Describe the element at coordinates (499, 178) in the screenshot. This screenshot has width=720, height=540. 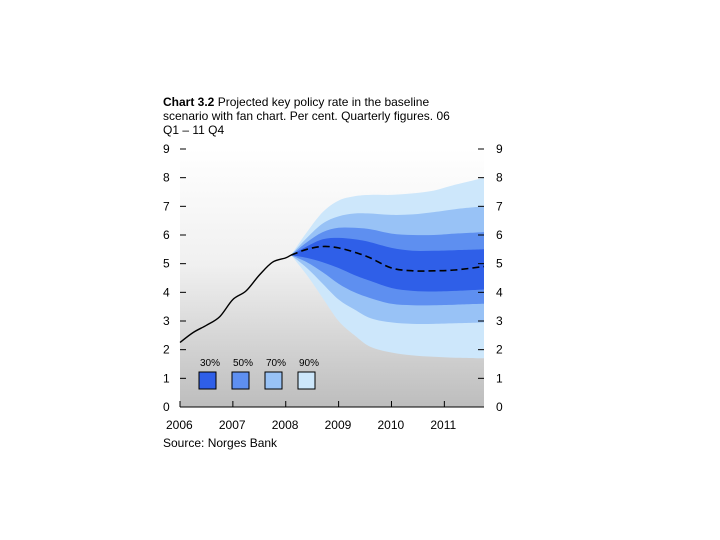
I see `y-tick-label-right: 8` at that location.